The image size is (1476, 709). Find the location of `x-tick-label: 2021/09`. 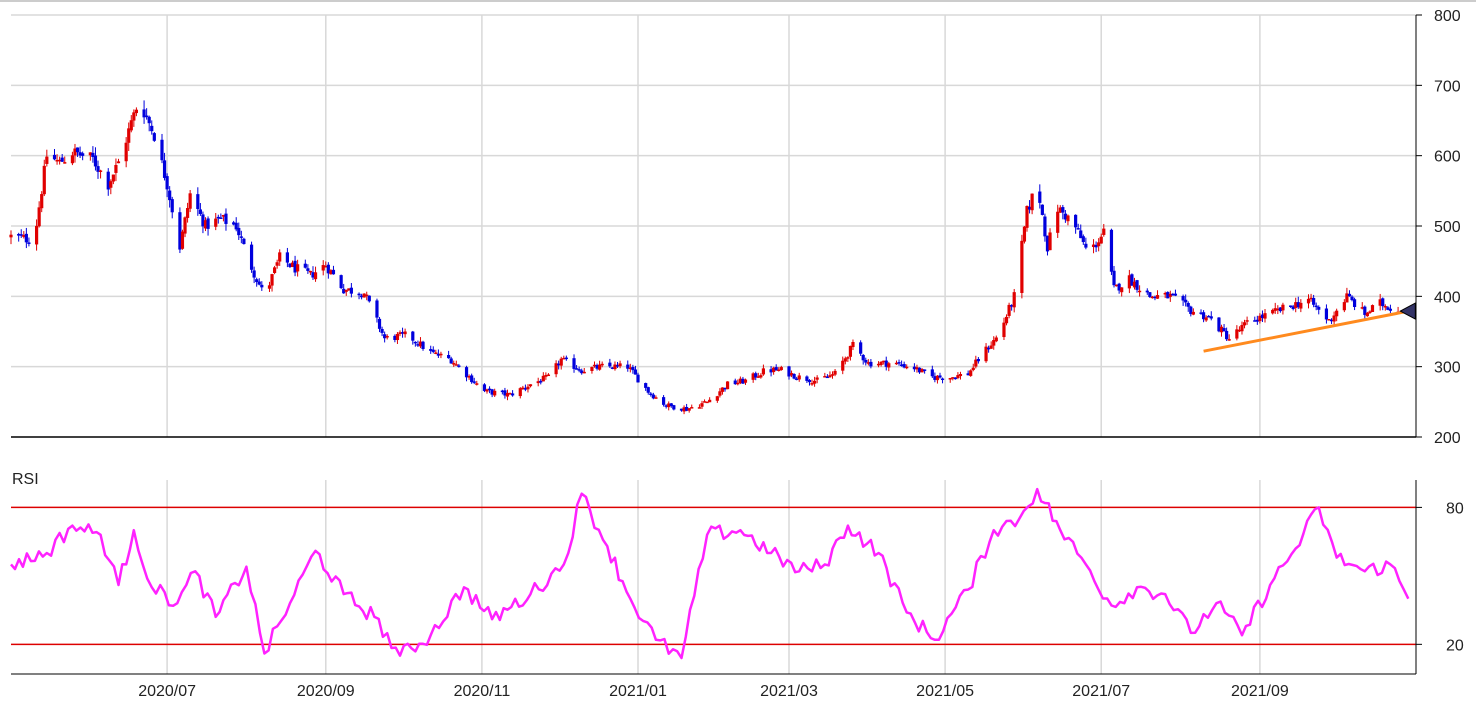

x-tick-label: 2021/09 is located at coordinates (1260, 691).